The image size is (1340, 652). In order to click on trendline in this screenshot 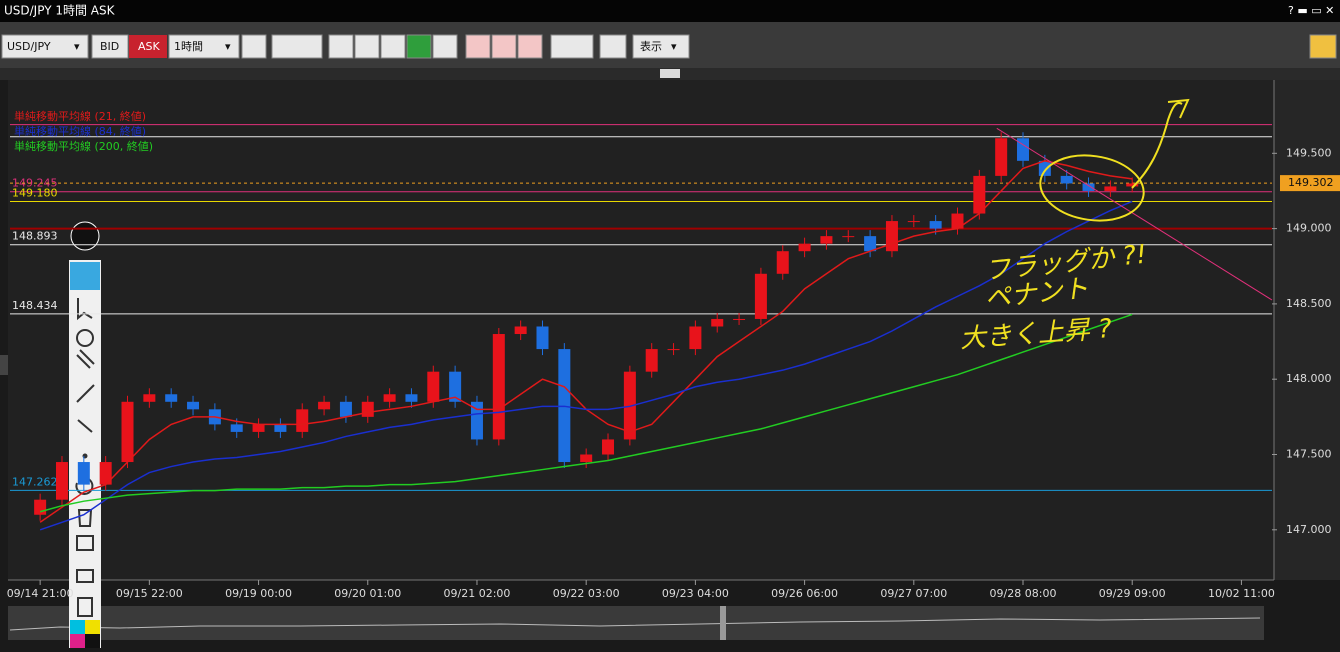, I will do `click(1134, 214)`.